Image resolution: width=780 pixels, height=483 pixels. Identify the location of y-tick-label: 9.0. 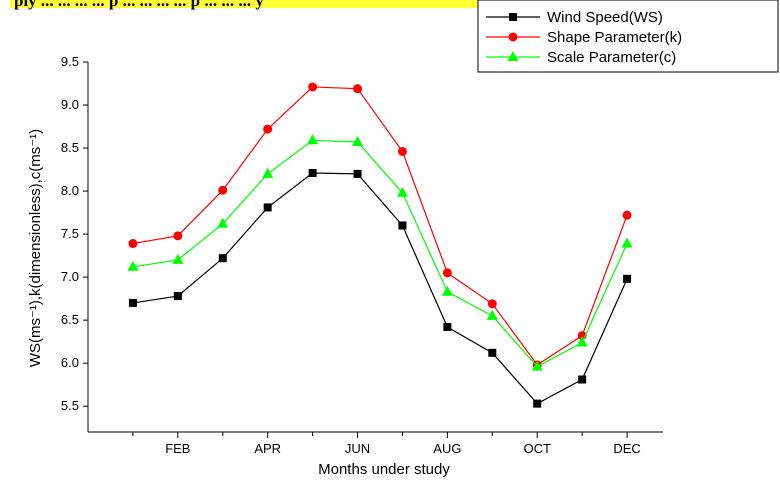
(70, 104).